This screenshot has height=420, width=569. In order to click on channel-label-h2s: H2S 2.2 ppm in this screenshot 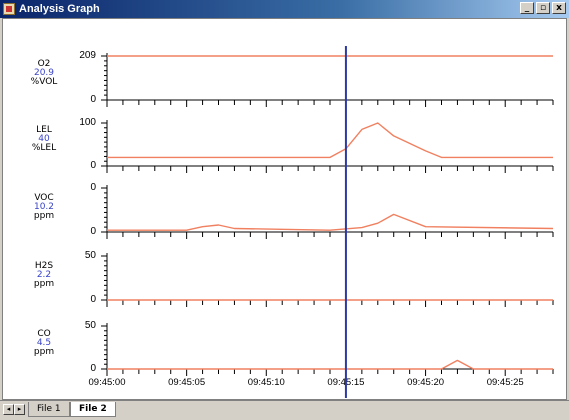, I will do `click(44, 275)`.